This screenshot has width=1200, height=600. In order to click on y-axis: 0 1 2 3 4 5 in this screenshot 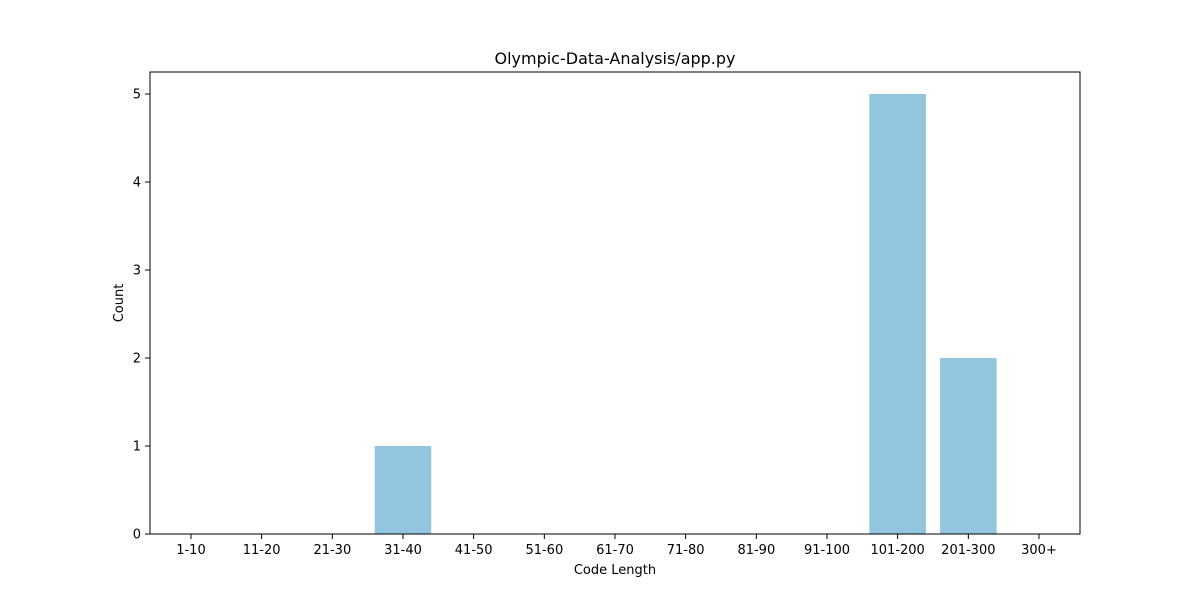, I will do `click(141, 315)`.